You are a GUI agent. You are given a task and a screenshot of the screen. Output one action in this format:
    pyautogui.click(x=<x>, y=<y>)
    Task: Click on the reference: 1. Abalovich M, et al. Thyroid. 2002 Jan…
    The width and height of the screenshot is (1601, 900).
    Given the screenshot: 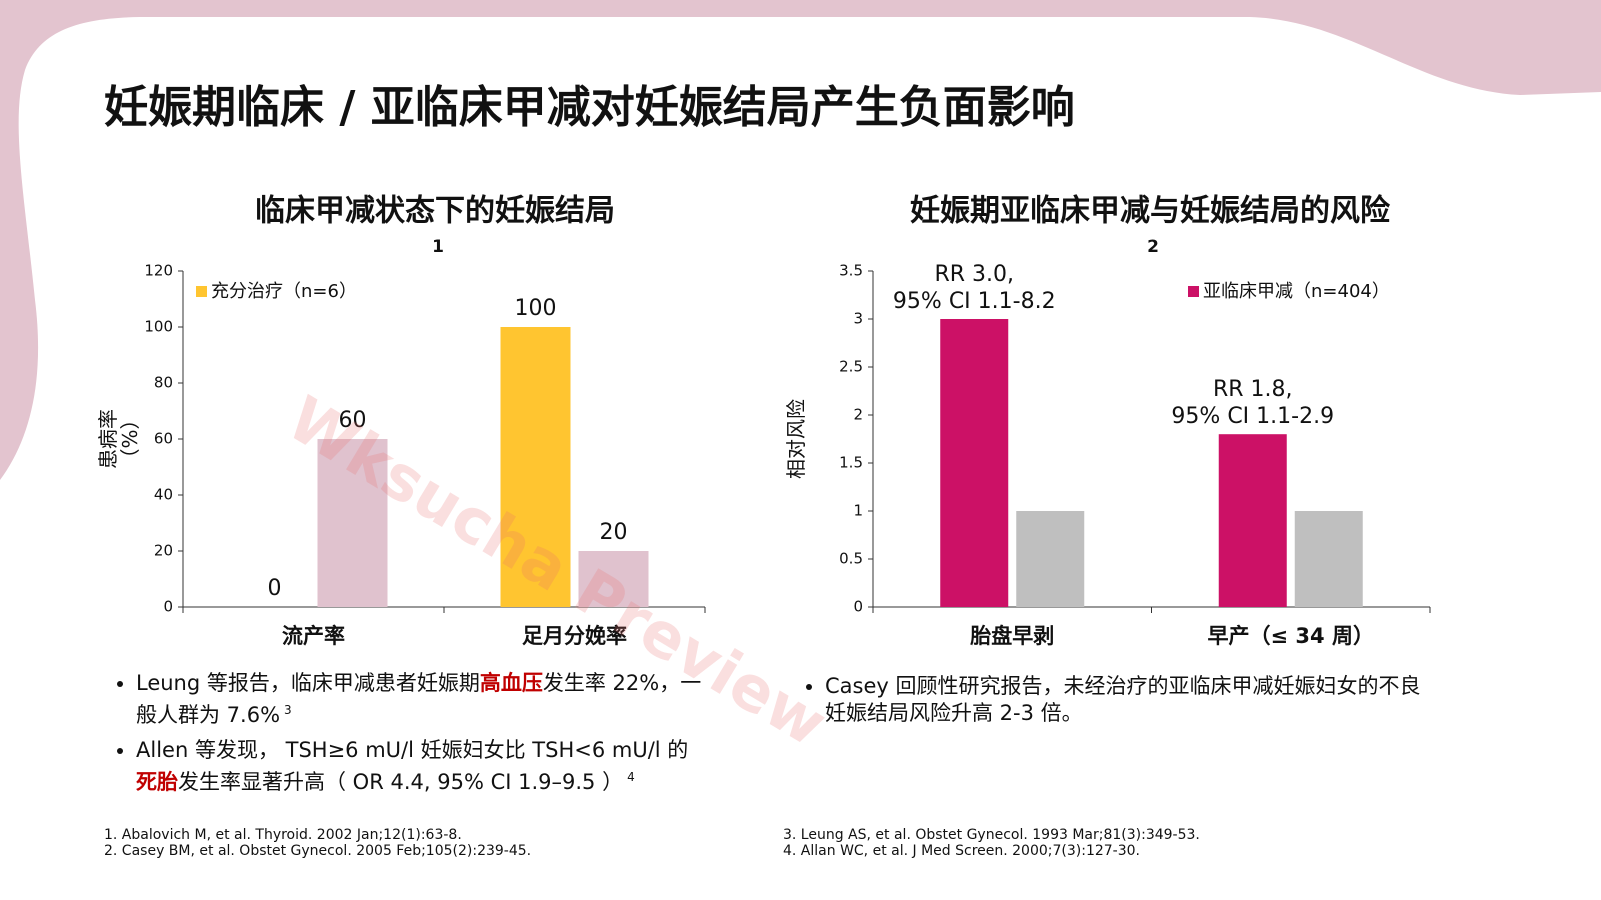 What is the action you would take?
    pyautogui.click(x=283, y=835)
    